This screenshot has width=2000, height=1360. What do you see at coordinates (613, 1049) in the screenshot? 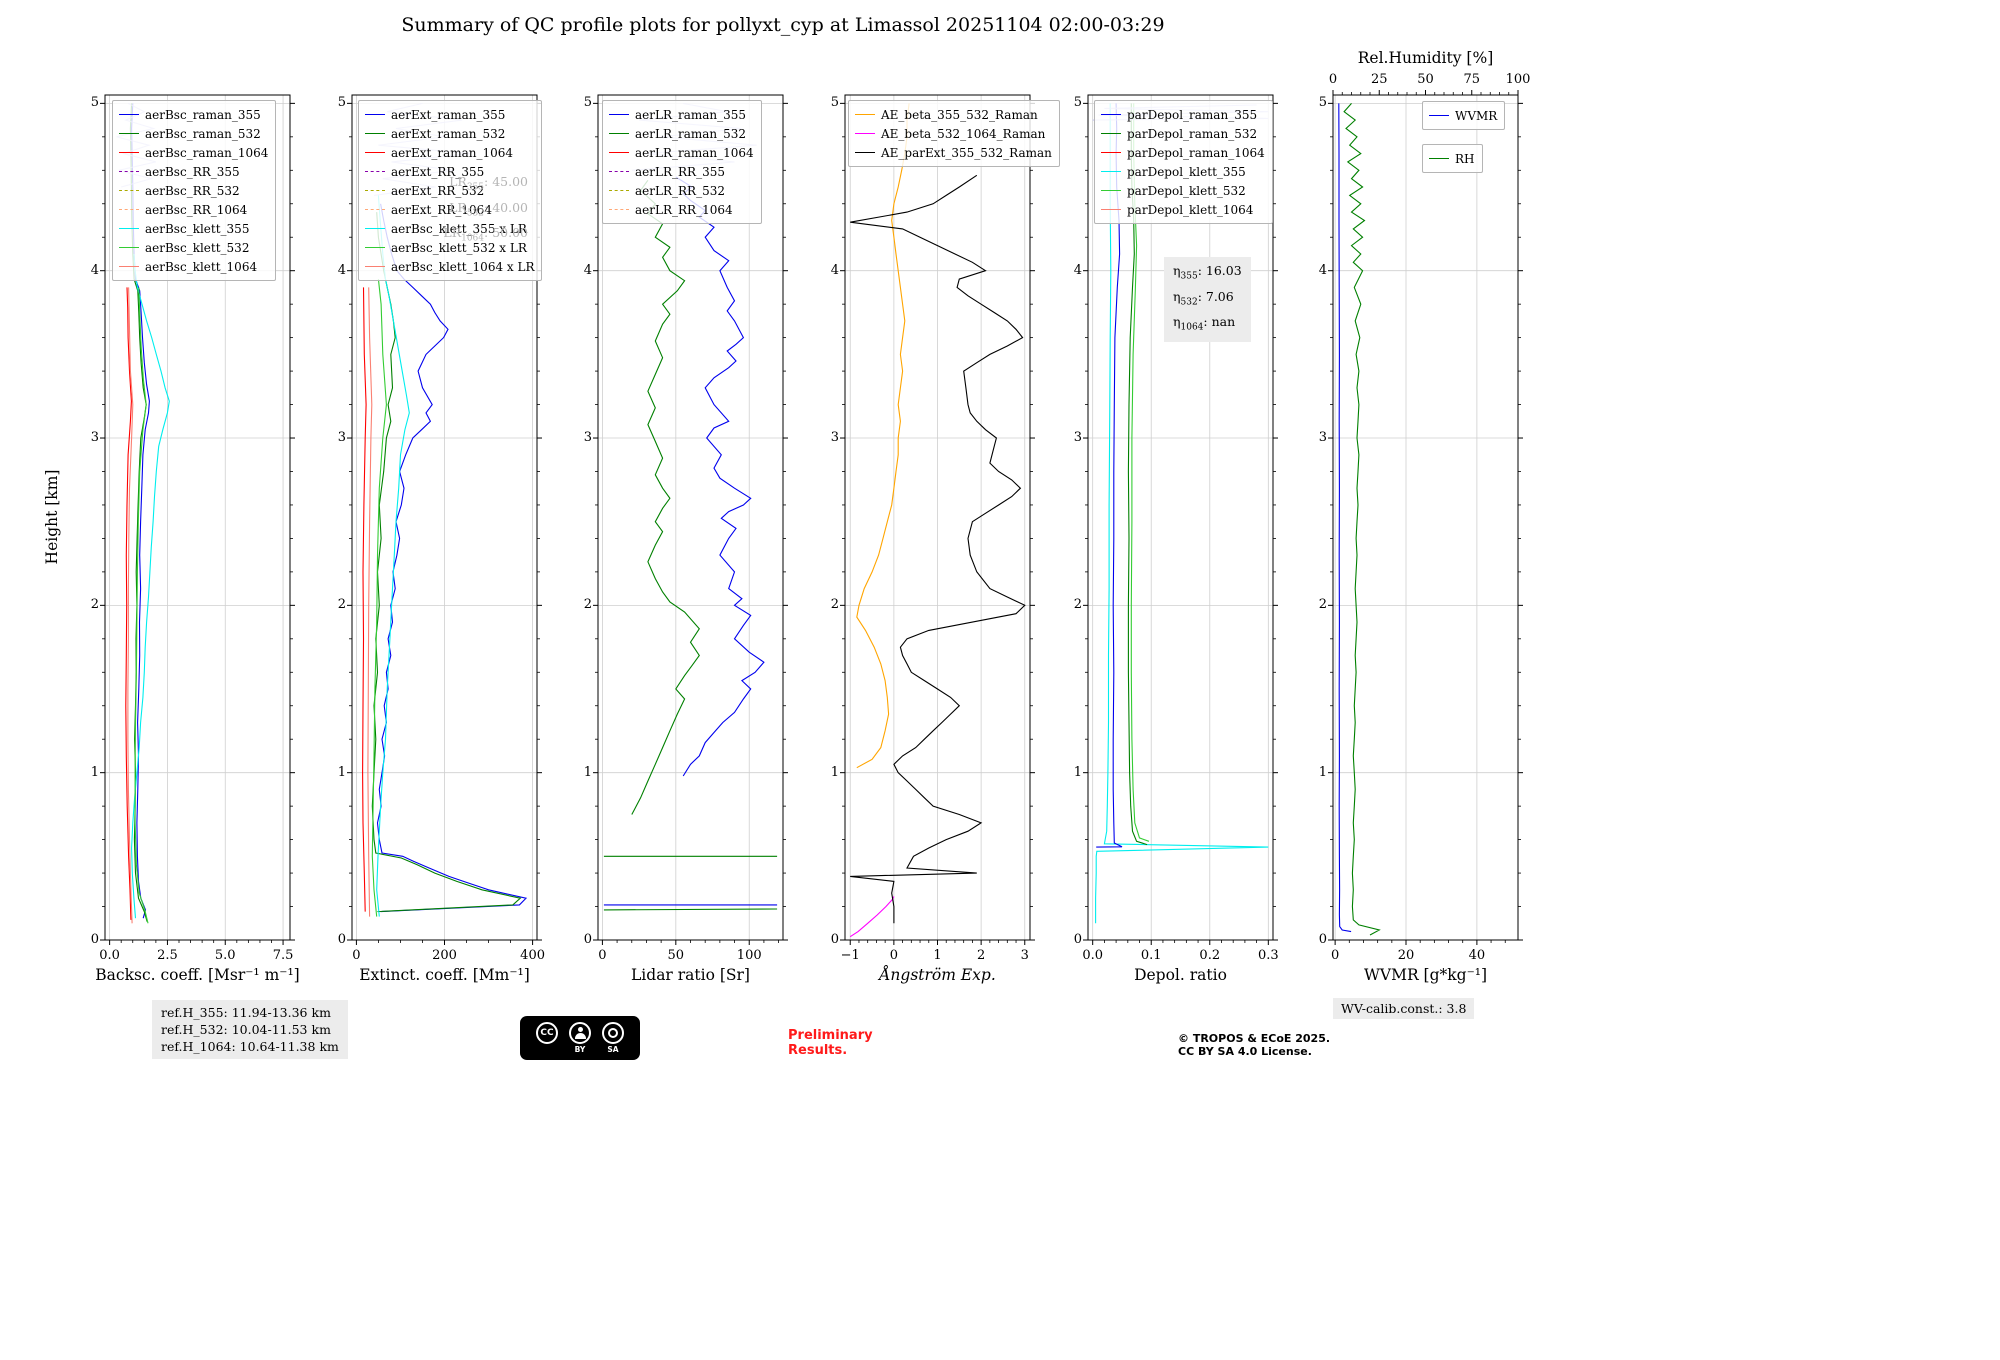
I see `sa-label: SA` at bounding box center [613, 1049].